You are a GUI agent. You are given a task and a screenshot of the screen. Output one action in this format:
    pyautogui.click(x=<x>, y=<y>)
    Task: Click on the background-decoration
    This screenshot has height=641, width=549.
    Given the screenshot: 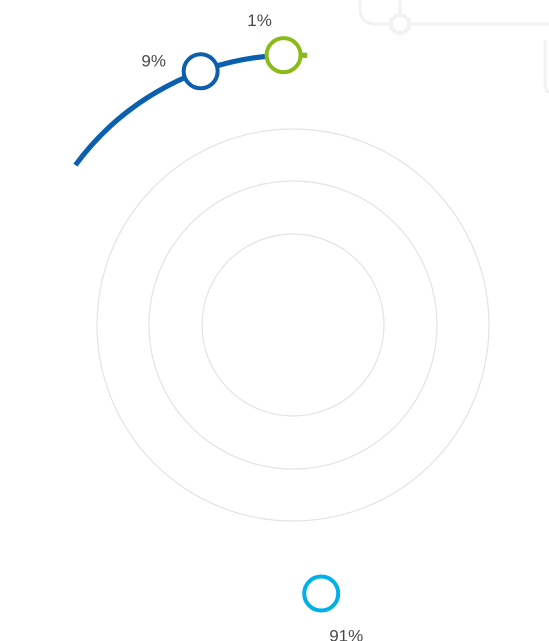 What is the action you would take?
    pyautogui.click(x=453, y=47)
    